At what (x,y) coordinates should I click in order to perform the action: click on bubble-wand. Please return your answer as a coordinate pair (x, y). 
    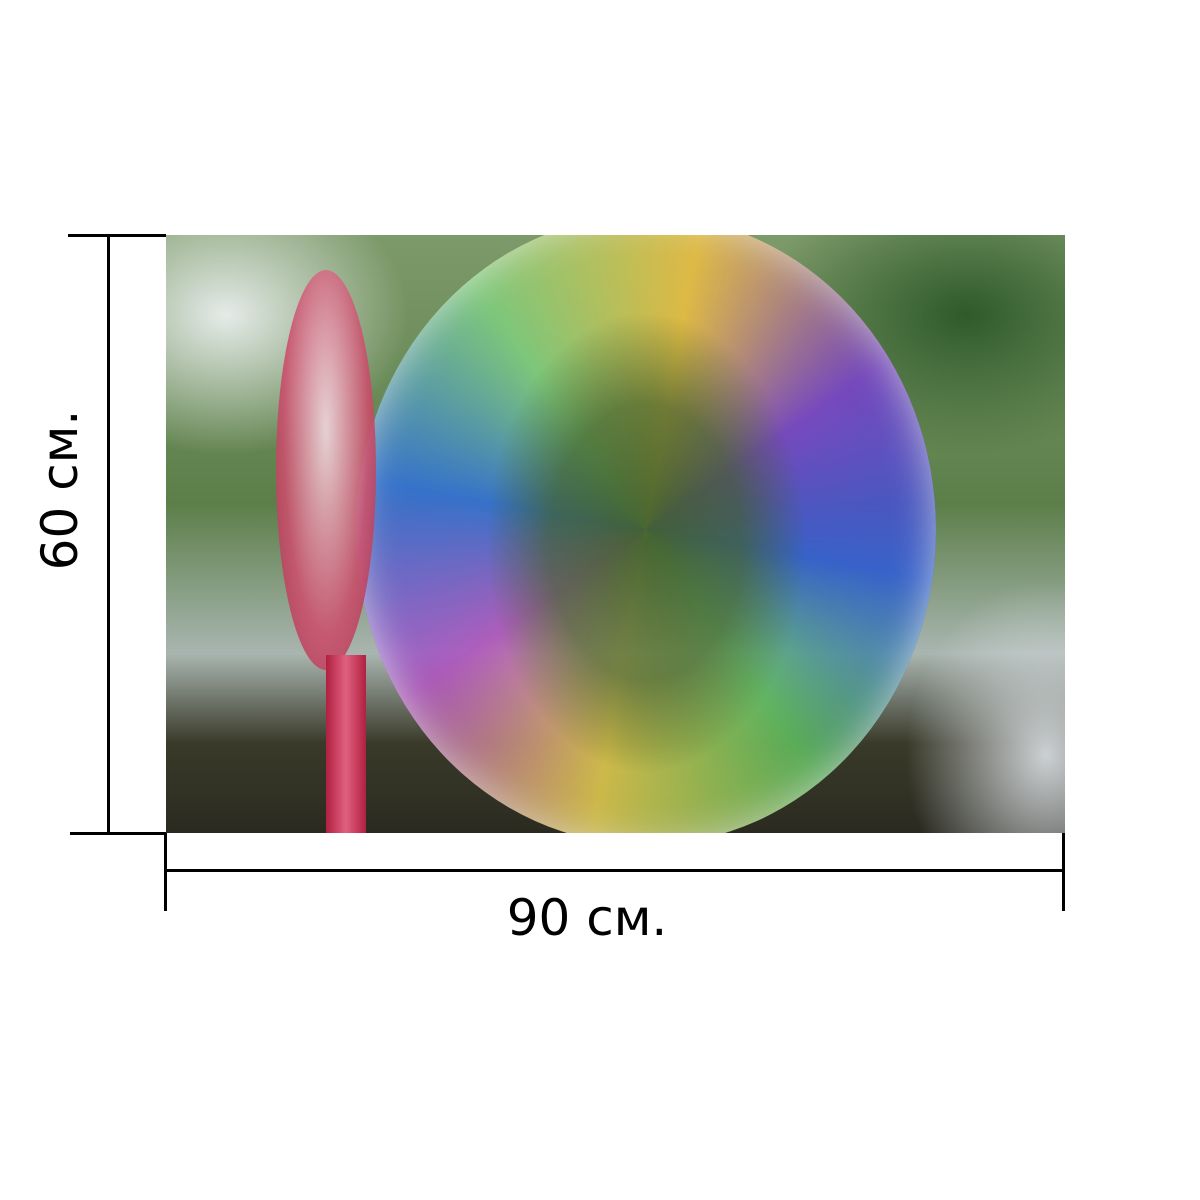
    Looking at the image, I should click on (326, 470).